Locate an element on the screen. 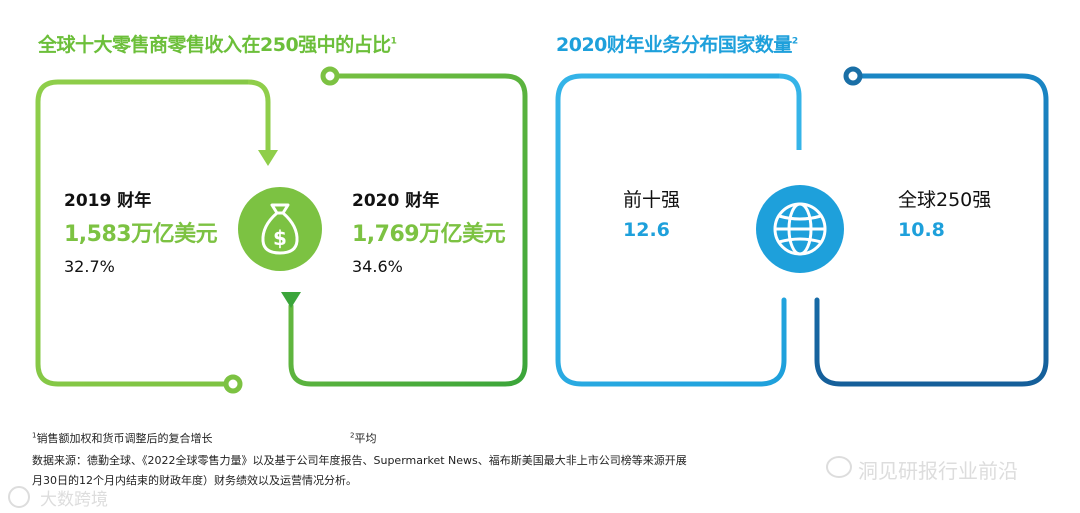 The height and width of the screenshot is (513, 1080). left-loop-start-dot is located at coordinates (330, 76).